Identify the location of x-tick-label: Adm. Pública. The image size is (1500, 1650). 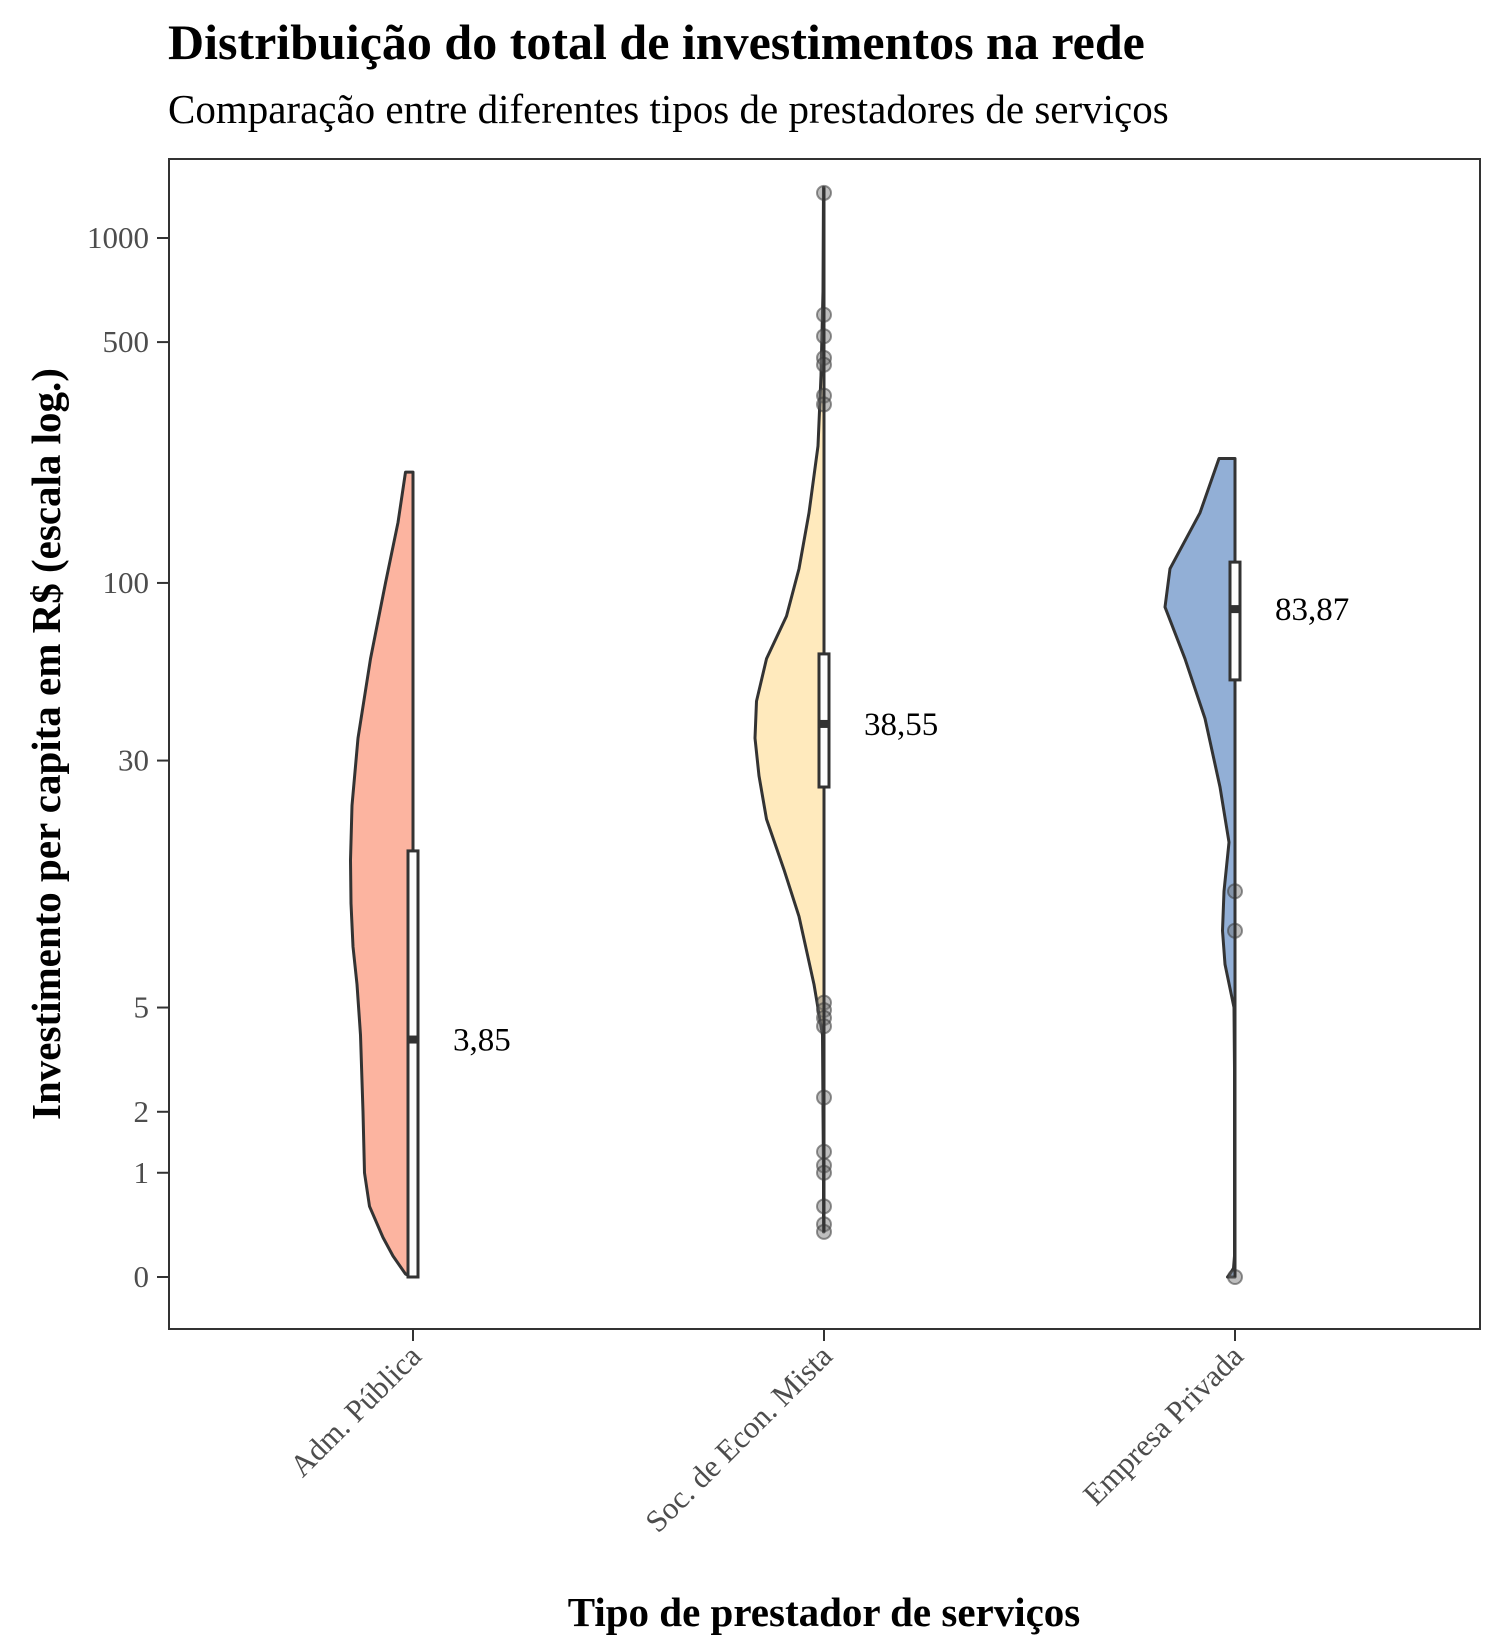
(355, 1410).